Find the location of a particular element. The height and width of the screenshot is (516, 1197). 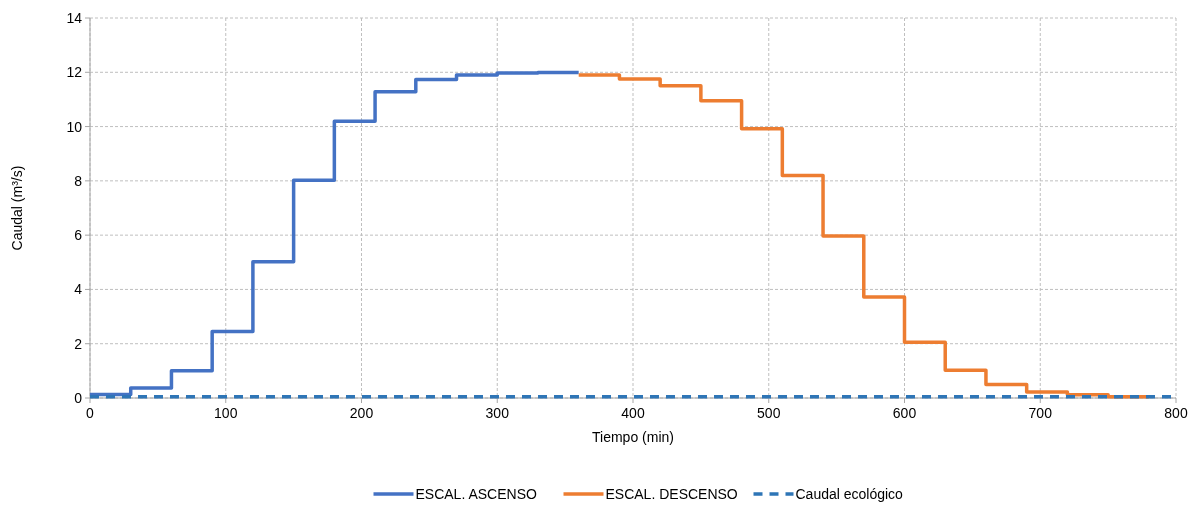

x-tick-label: 600 is located at coordinates (904, 413).